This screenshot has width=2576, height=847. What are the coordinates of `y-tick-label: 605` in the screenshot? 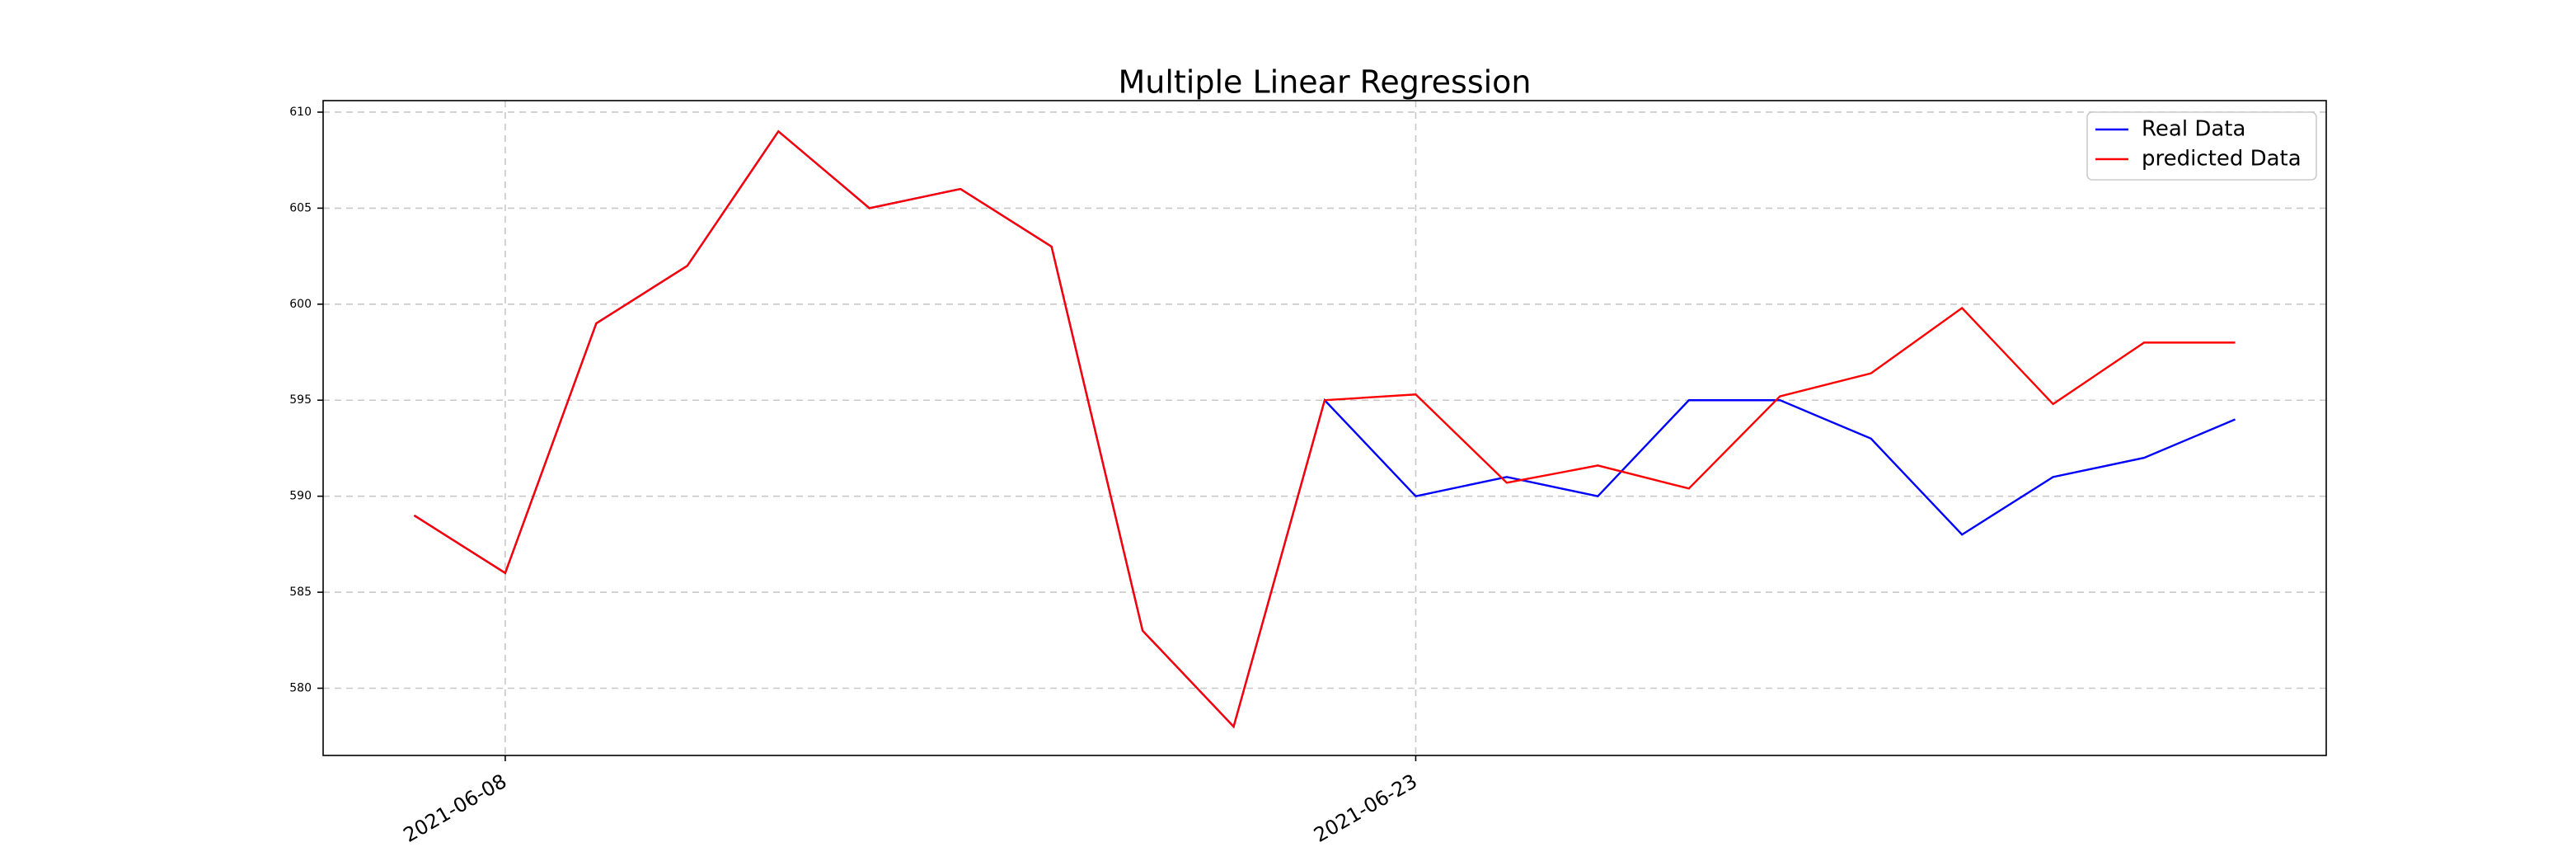 It's located at (300, 207).